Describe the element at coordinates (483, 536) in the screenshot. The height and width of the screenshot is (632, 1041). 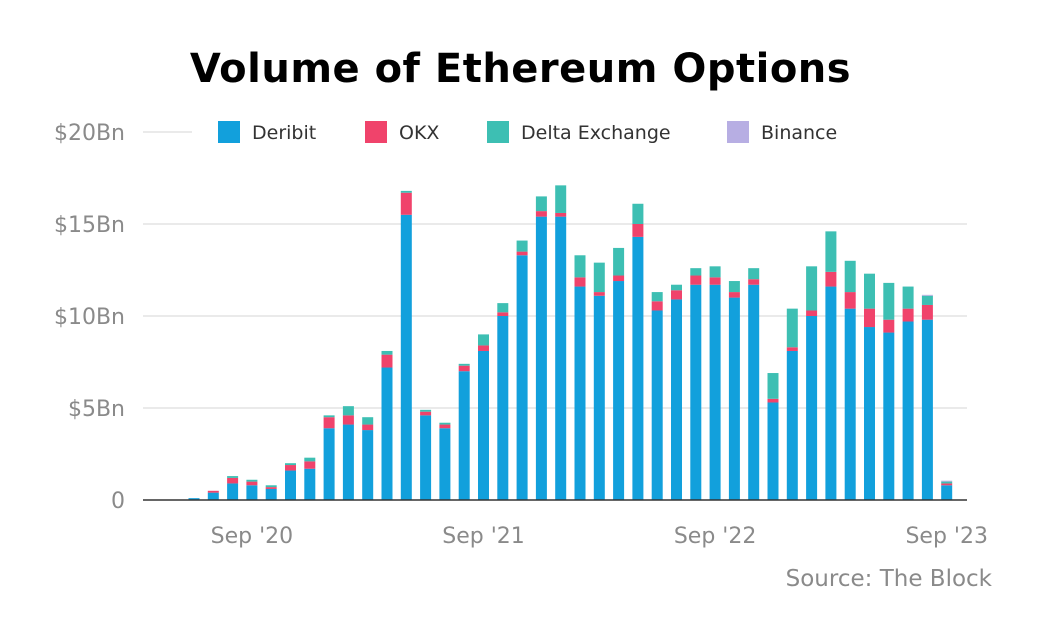
I see `x-tick-label: Sep '21` at that location.